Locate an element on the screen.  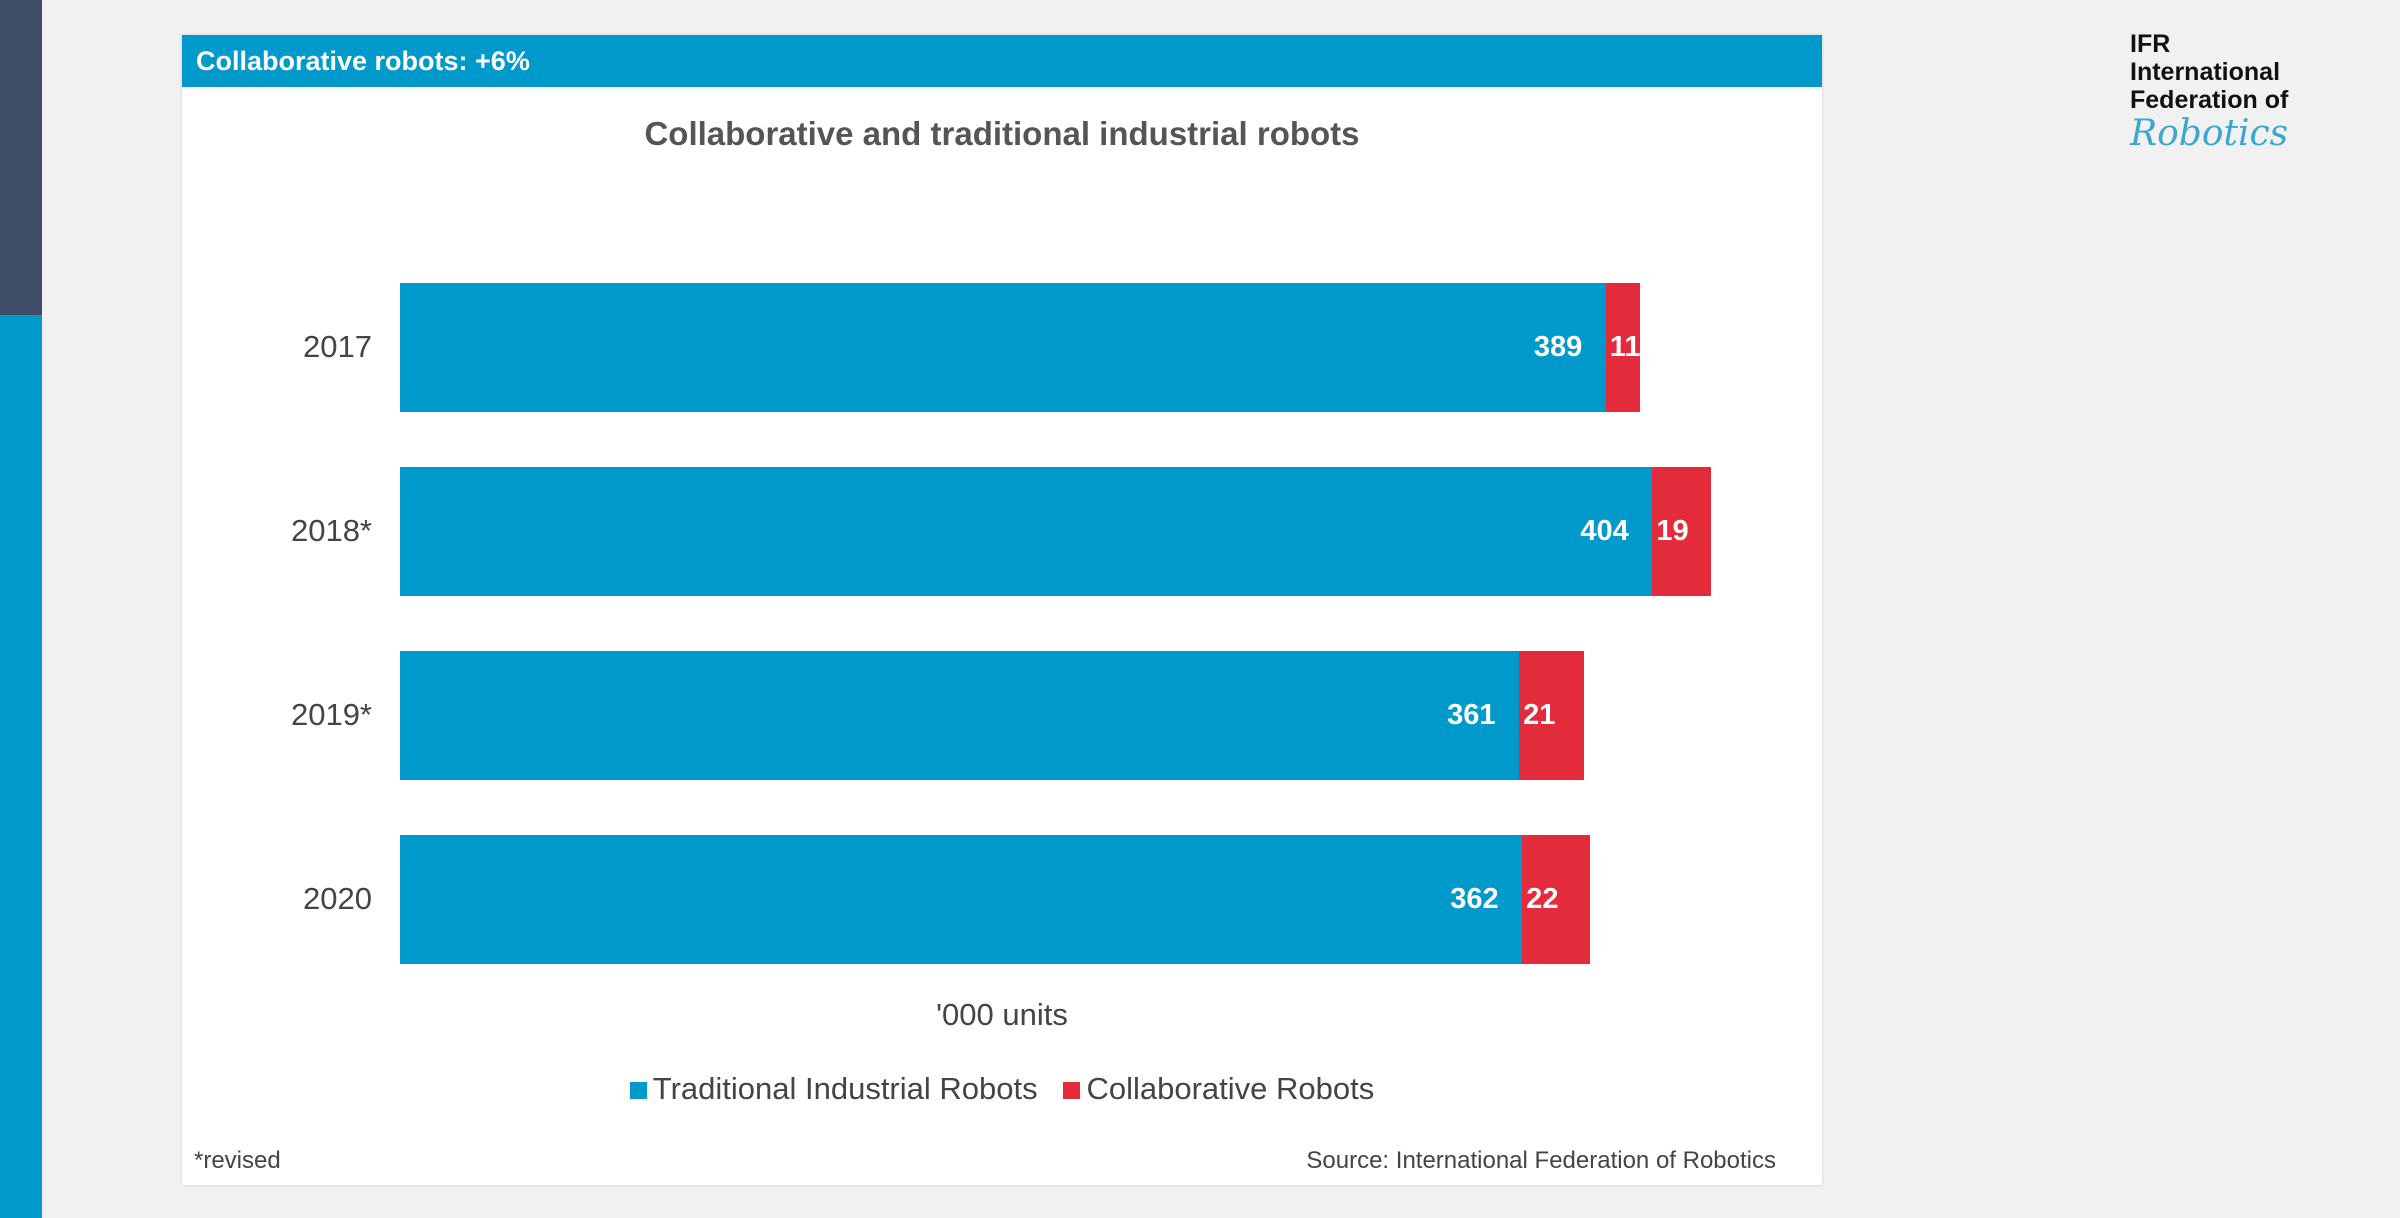
legend-swatch-traditional is located at coordinates (638, 1091).